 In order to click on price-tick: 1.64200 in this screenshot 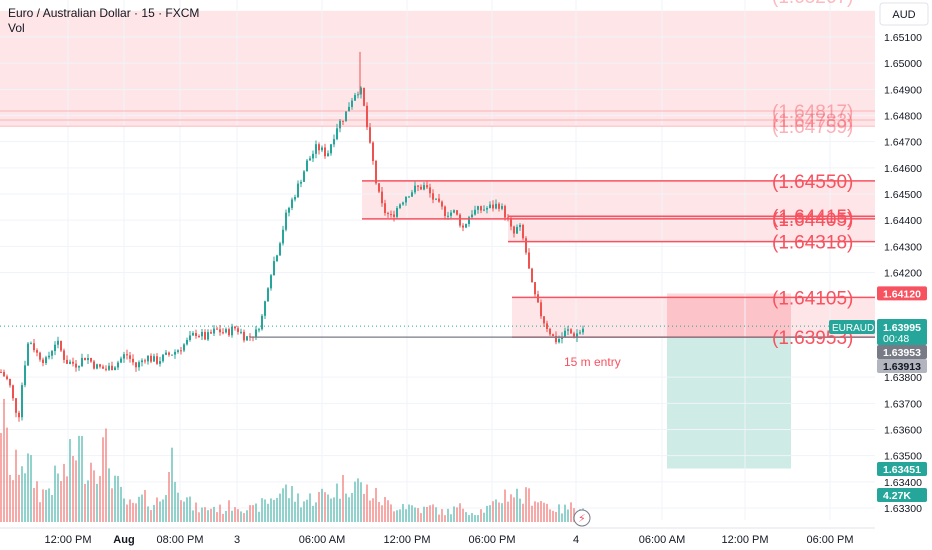, I will do `click(903, 274)`.